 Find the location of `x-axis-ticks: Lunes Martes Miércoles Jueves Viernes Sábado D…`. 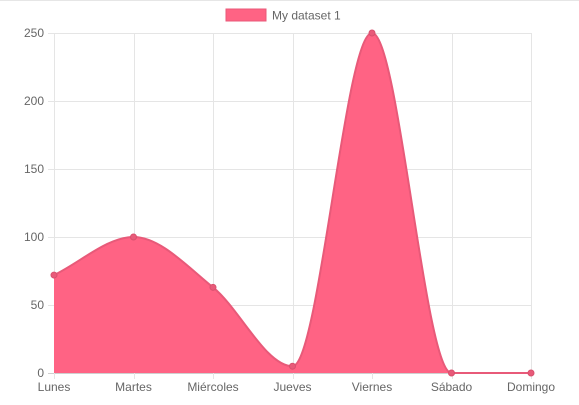

x-axis-ticks: Lunes Martes Miércoles Jueves Viernes Sábado D… is located at coordinates (297, 387).